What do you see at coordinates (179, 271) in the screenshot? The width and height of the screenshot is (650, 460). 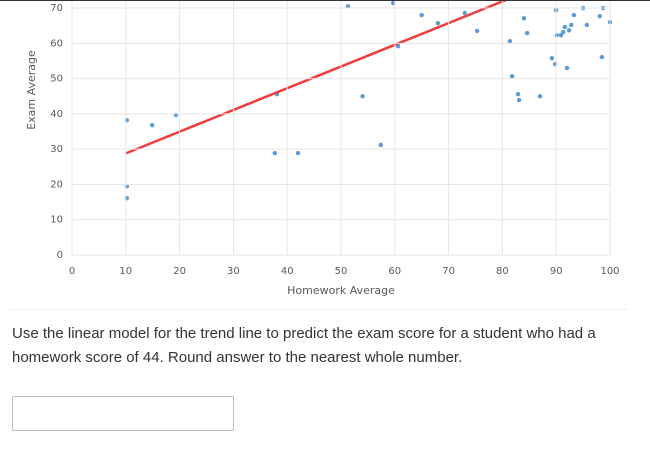 I see `x-tick-label: 20` at bounding box center [179, 271].